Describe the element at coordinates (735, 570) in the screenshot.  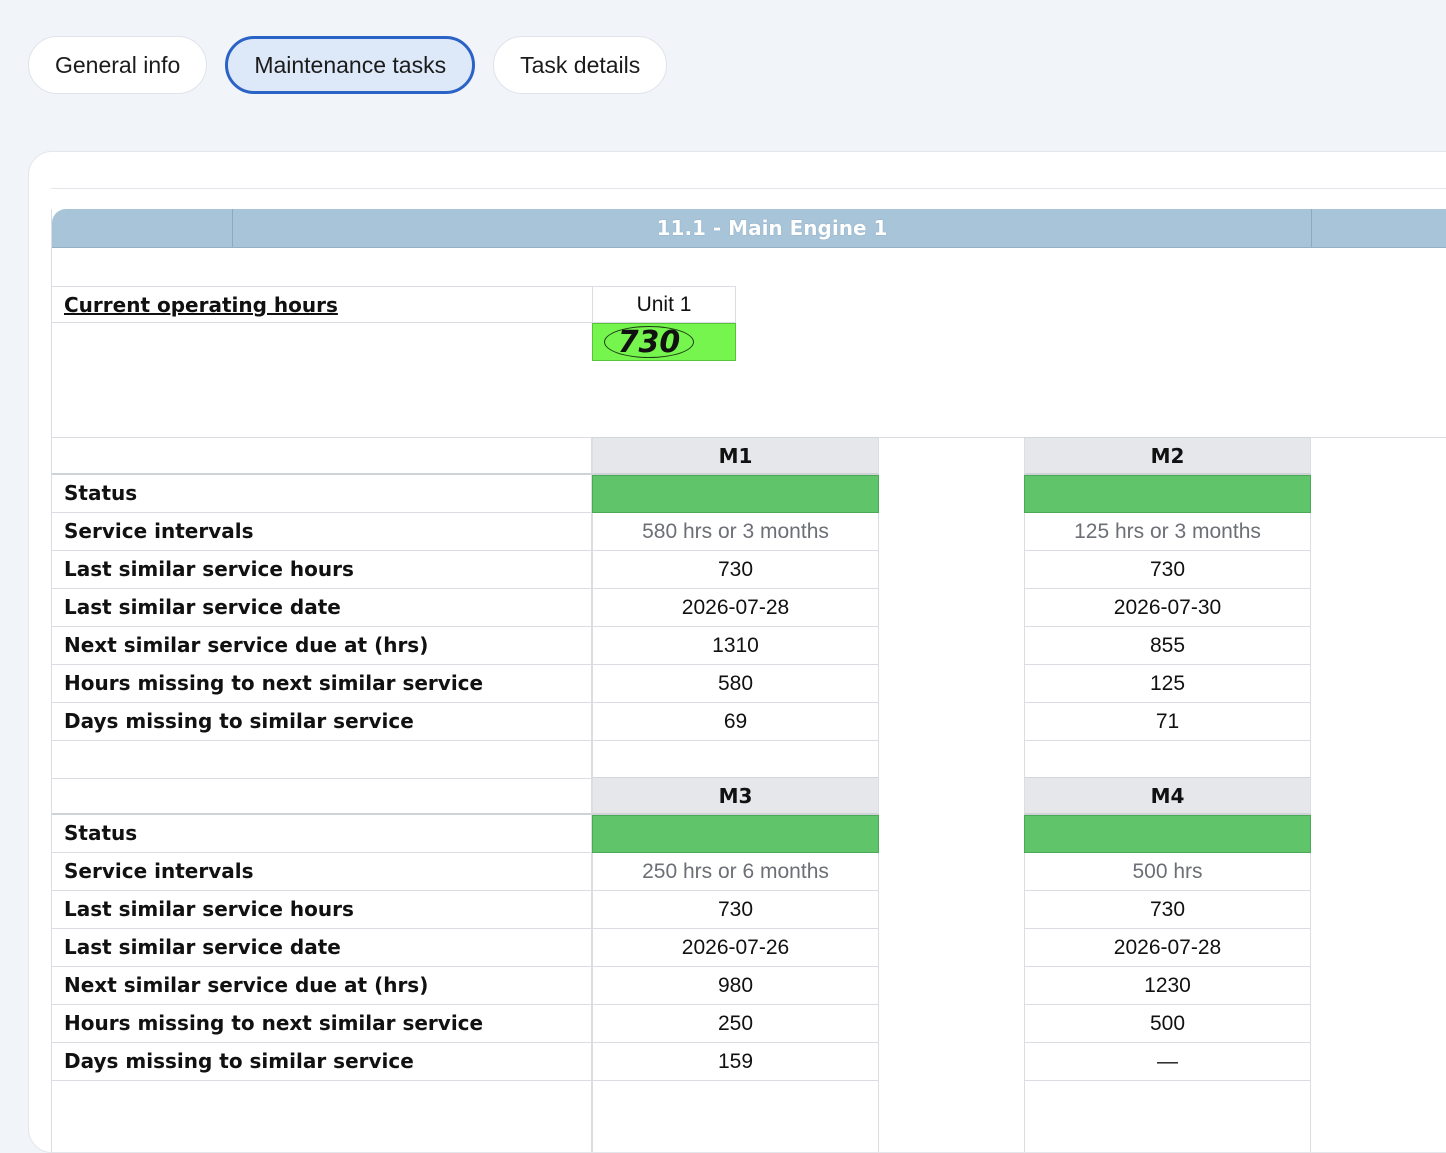
I see `cell-m1-last-hours: 730` at that location.